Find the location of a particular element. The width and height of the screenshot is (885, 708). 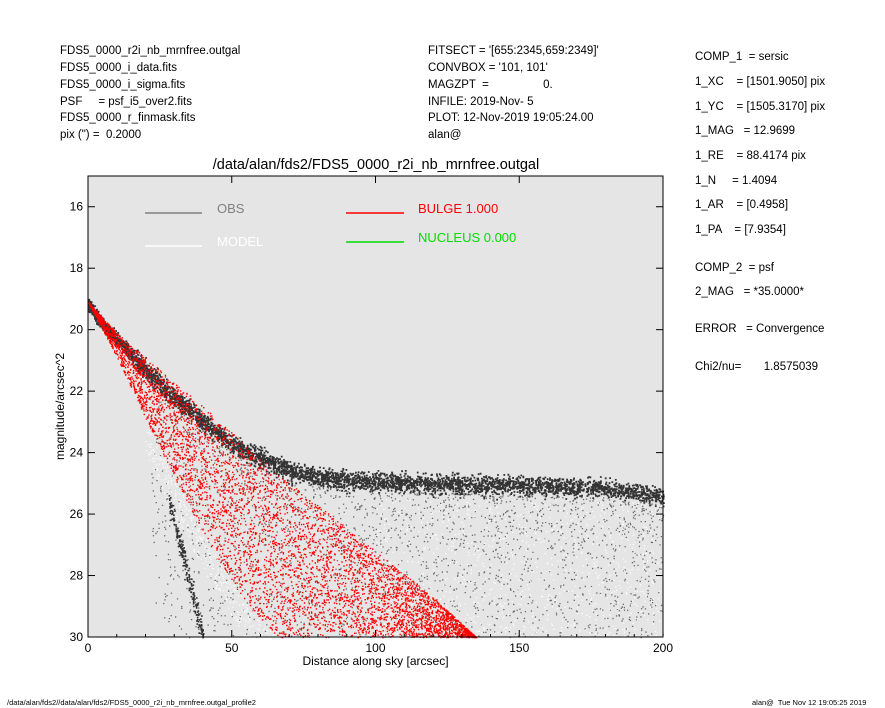

x-tick-label: 200 is located at coordinates (663, 648).